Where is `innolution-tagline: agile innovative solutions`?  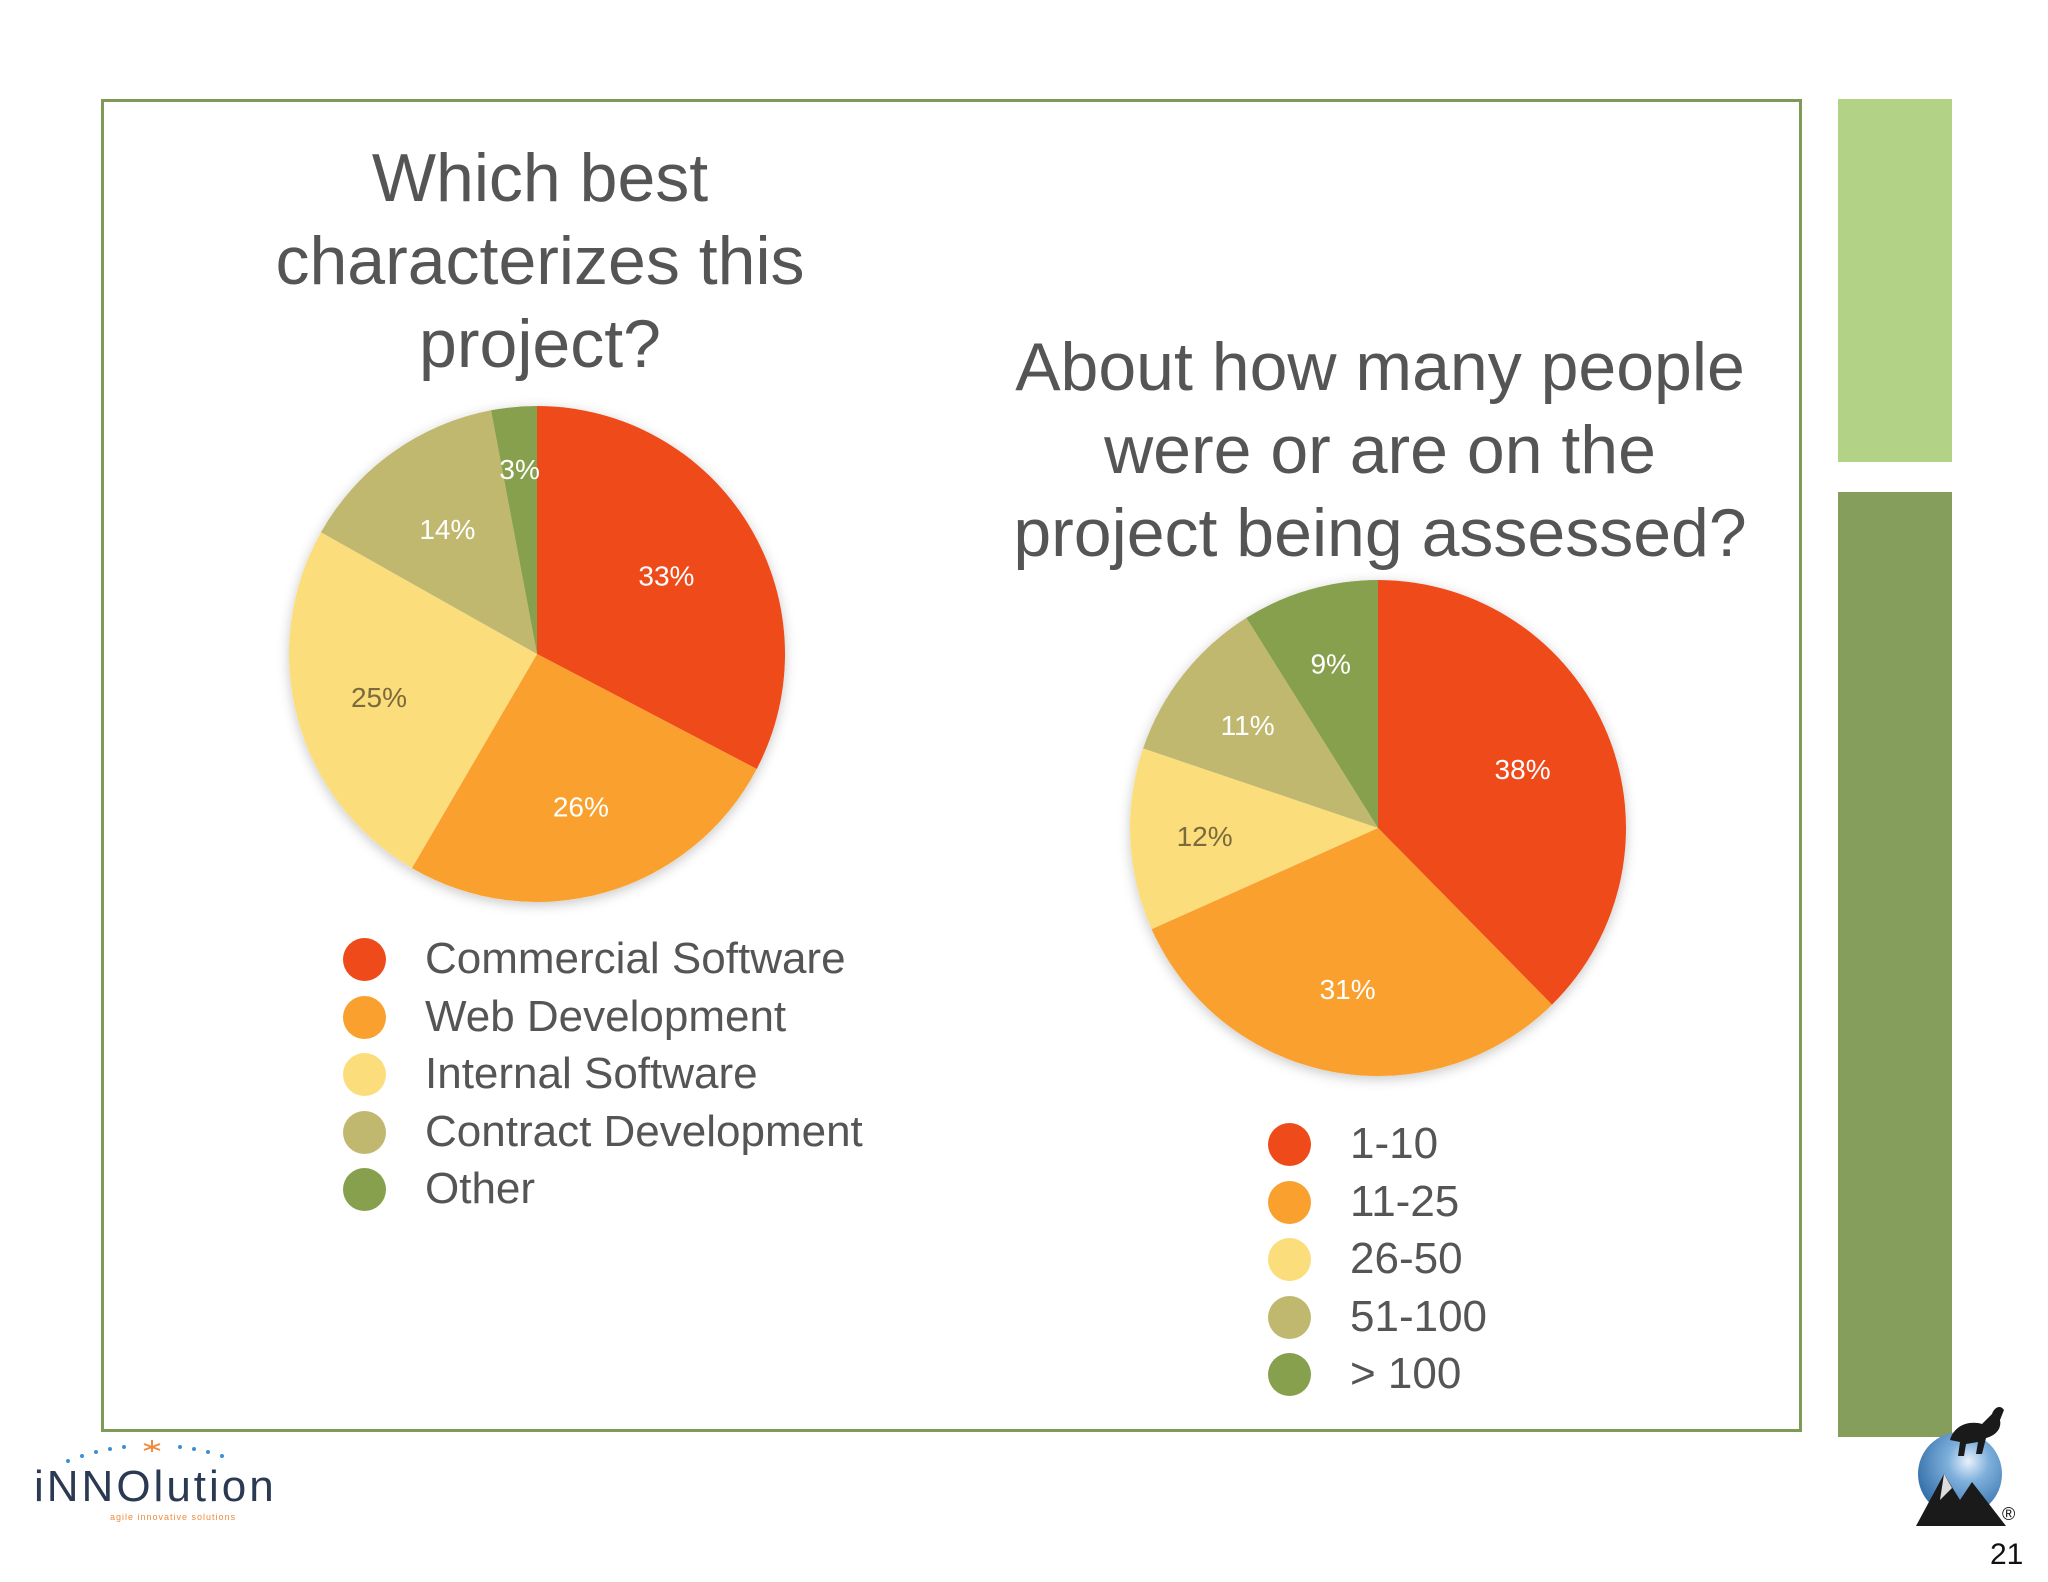 innolution-tagline: agile innovative solutions is located at coordinates (173, 1517).